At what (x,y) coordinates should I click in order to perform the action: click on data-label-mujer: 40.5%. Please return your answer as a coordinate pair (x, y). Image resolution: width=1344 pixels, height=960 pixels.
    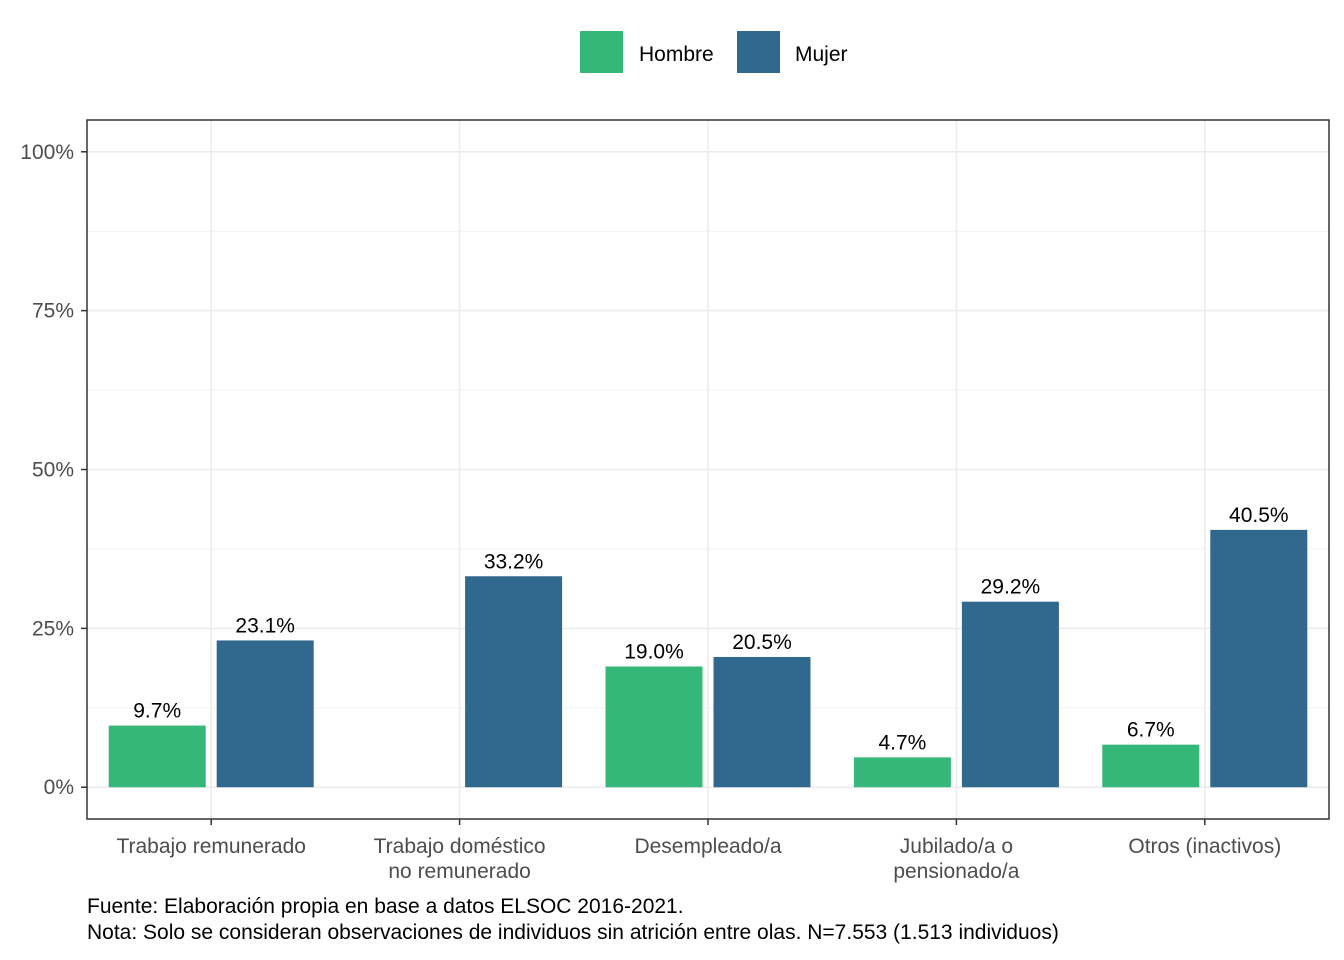
    Looking at the image, I should click on (1259, 515).